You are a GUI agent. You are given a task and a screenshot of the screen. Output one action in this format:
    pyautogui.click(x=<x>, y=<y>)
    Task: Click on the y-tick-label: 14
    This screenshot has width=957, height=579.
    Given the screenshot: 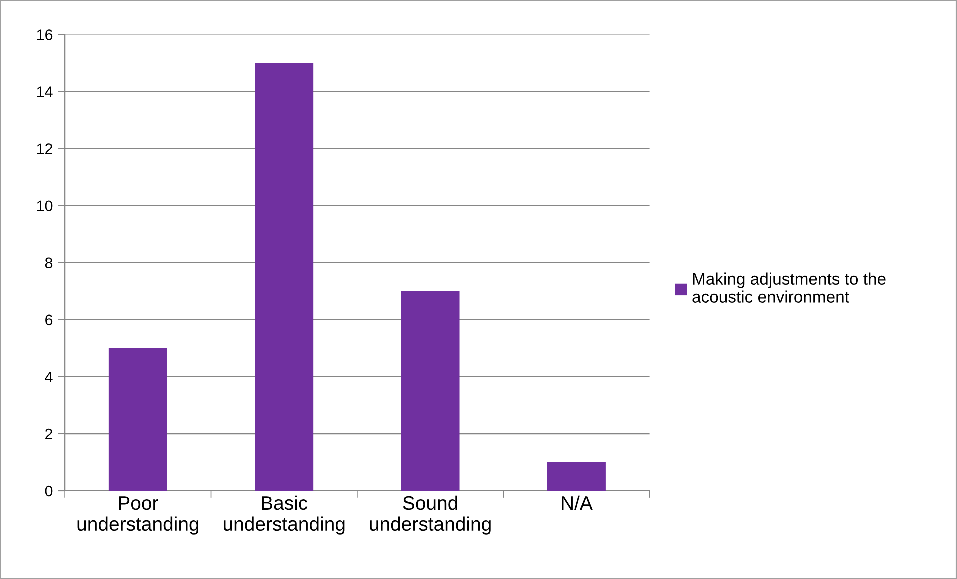 What is the action you would take?
    pyautogui.click(x=45, y=92)
    